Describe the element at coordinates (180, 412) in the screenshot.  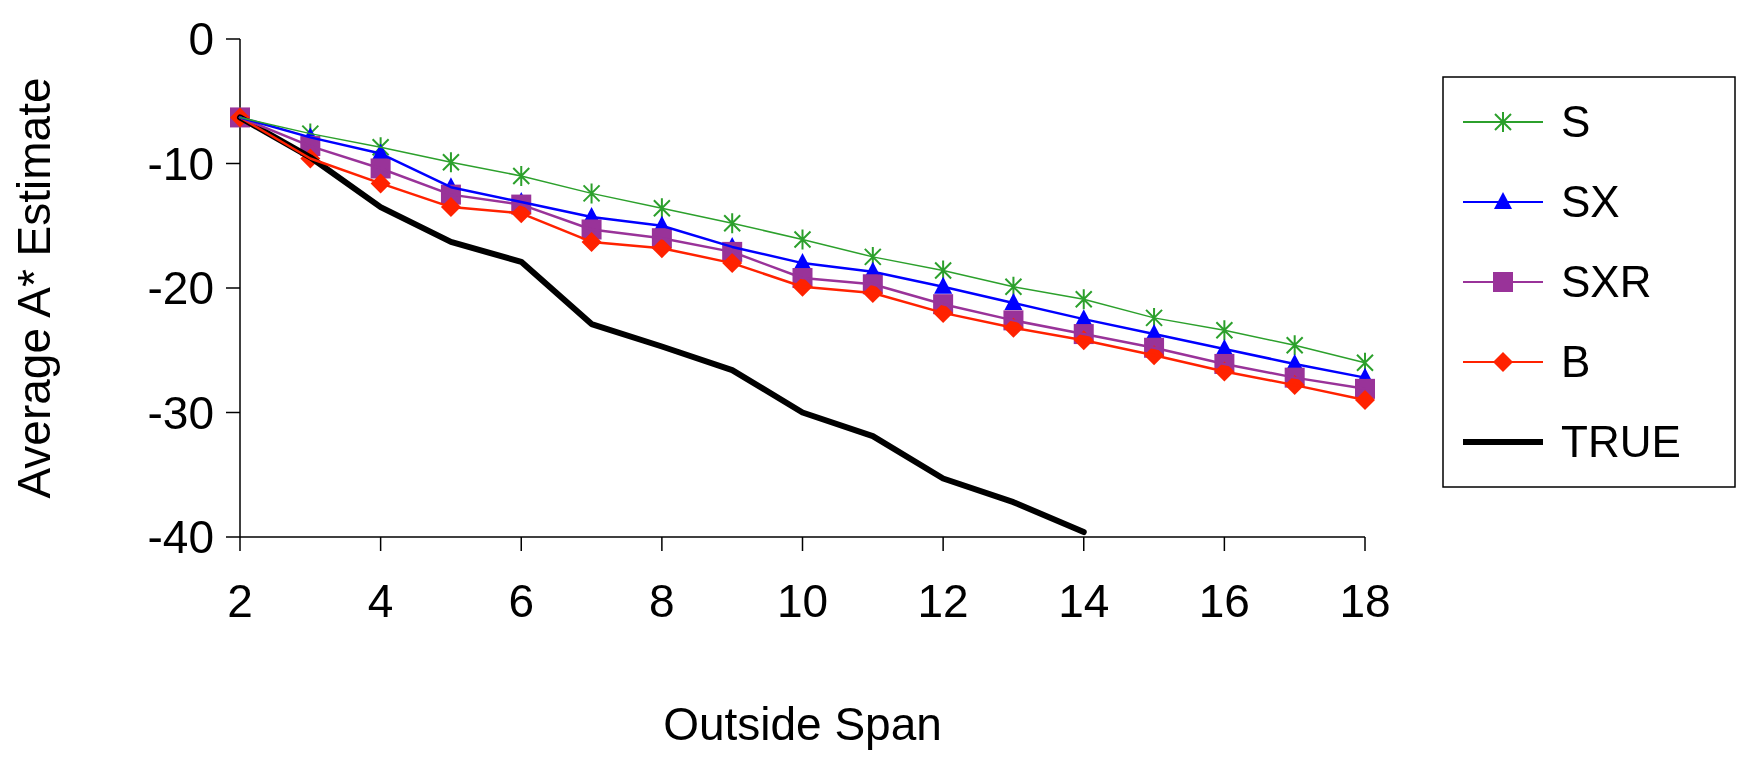
I see `y-tick-label: -30` at that location.